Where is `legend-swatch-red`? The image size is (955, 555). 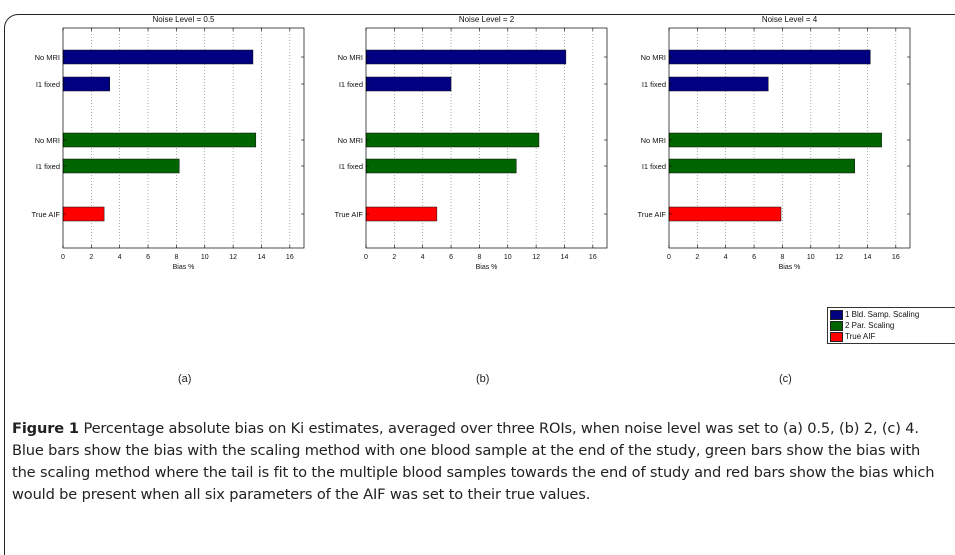 legend-swatch-red is located at coordinates (836, 336).